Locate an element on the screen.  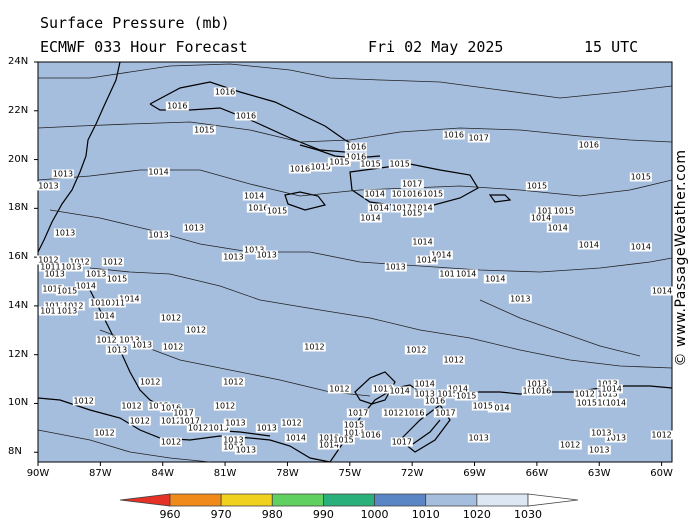
colorbar-high-arrow is located at coordinates (553, 500).